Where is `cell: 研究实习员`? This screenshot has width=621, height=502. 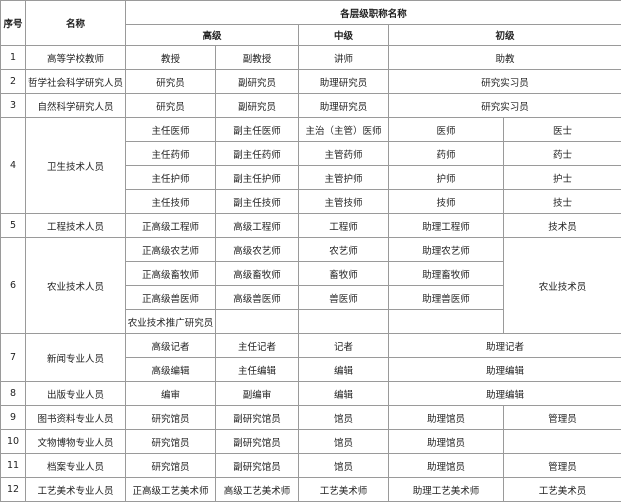
cell: 研究实习员 is located at coordinates (505, 106).